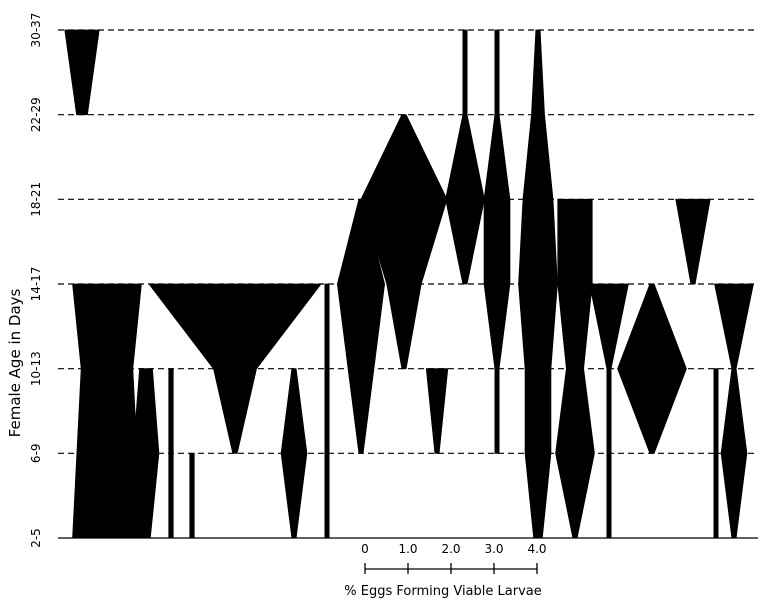  What do you see at coordinates (36, 538) in the screenshot?
I see `y-tick-label: 2-5` at bounding box center [36, 538].